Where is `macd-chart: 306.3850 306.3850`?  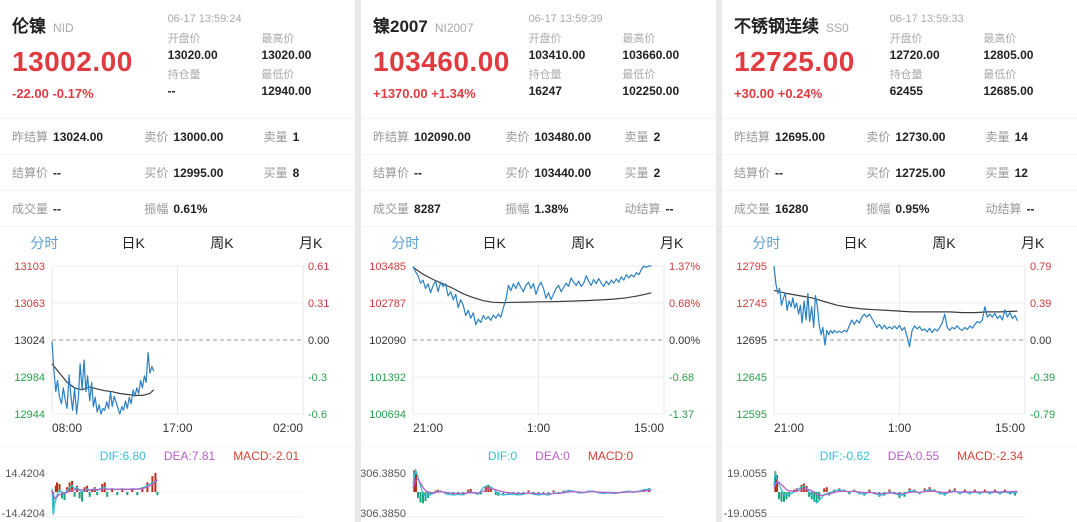
macd-chart: 306.3850 306.3850 is located at coordinates (538, 492).